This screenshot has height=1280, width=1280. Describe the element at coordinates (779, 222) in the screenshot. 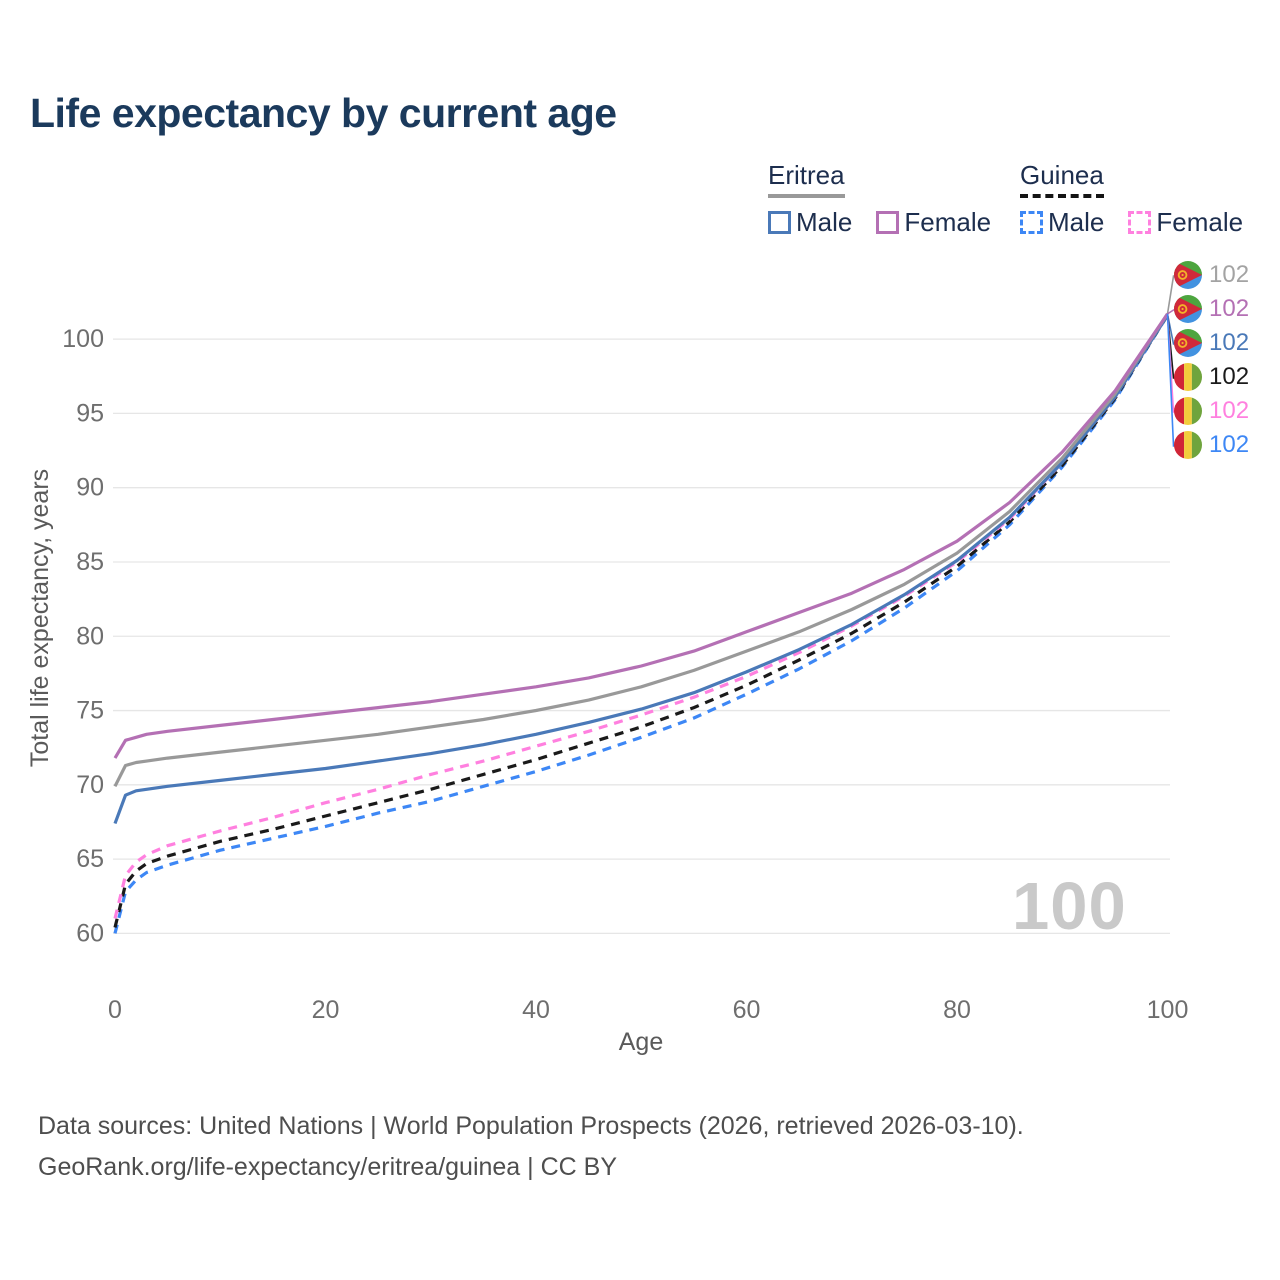

I see `eritrea-male-swatch-icon` at that location.